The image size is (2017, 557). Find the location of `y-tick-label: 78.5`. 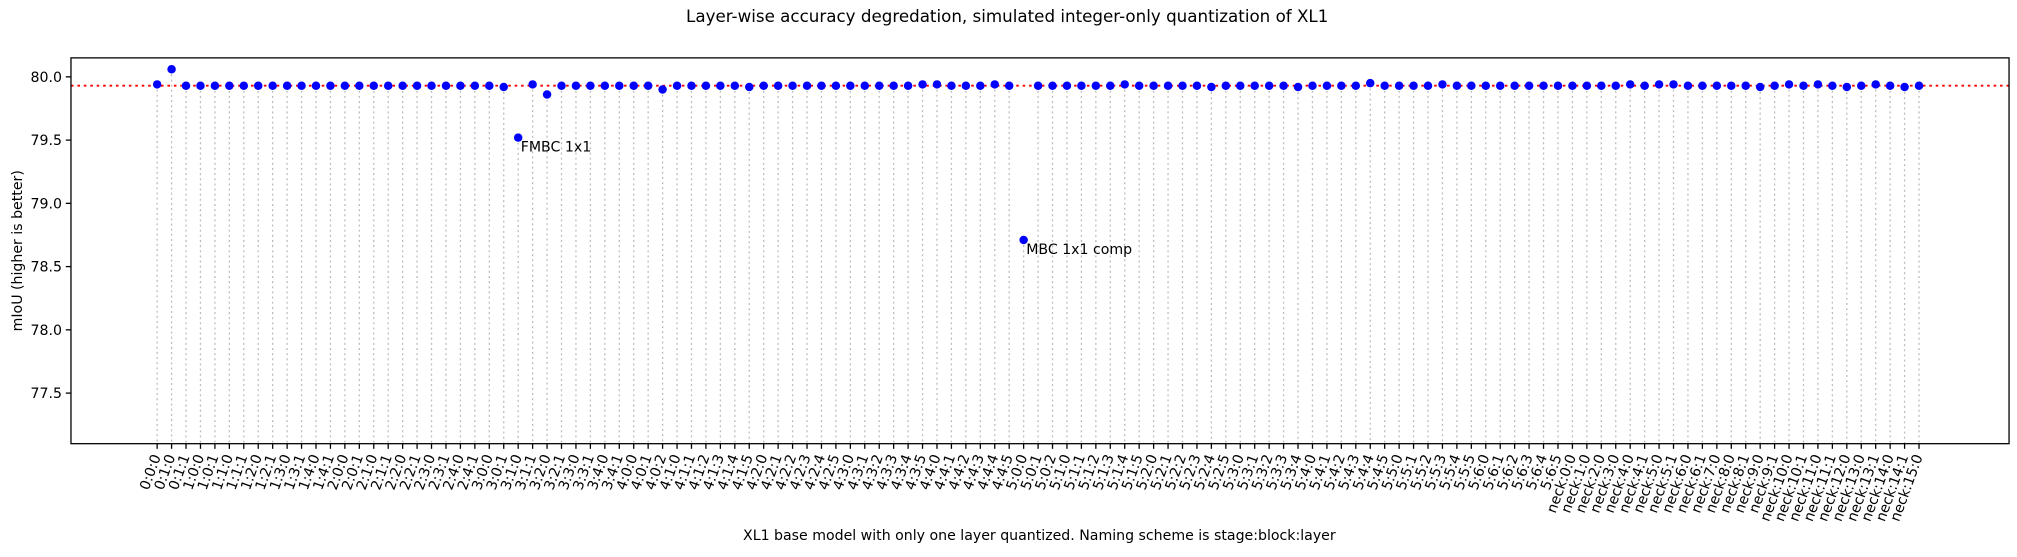

y-tick-label: 78.5 is located at coordinates (46, 268).